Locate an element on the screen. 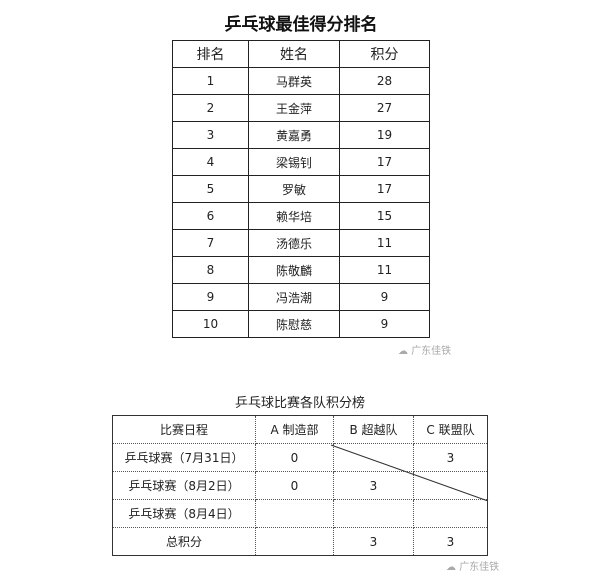 Image resolution: width=604 pixels, height=579 pixels. table-cell: 27 is located at coordinates (384, 108).